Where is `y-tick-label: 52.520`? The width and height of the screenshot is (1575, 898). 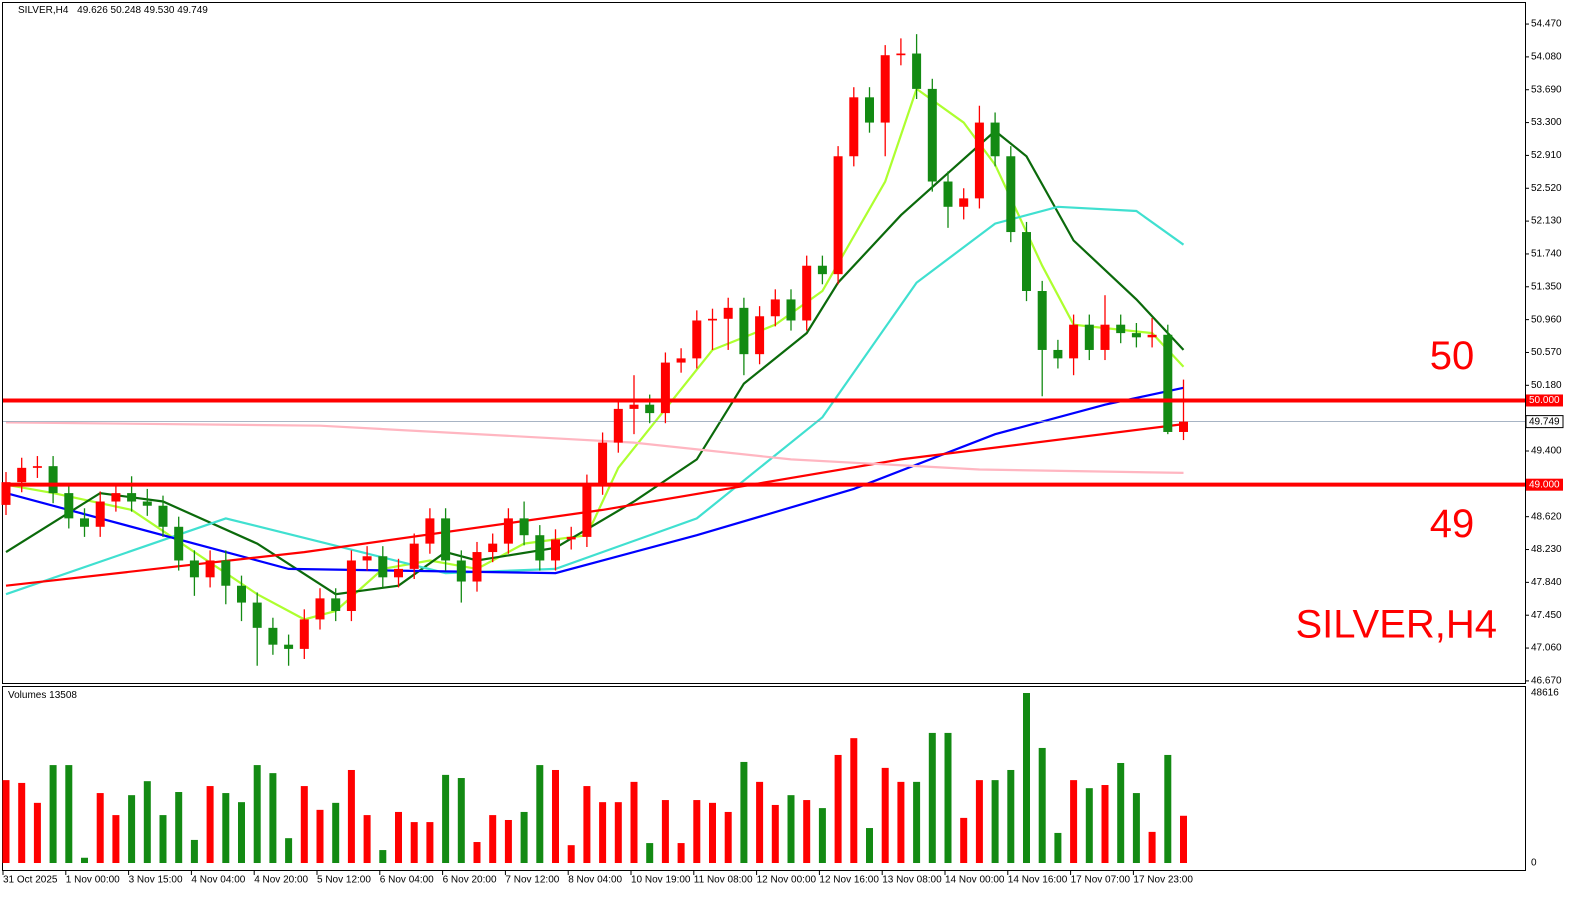
y-tick-label: 52.520 is located at coordinates (1546, 188).